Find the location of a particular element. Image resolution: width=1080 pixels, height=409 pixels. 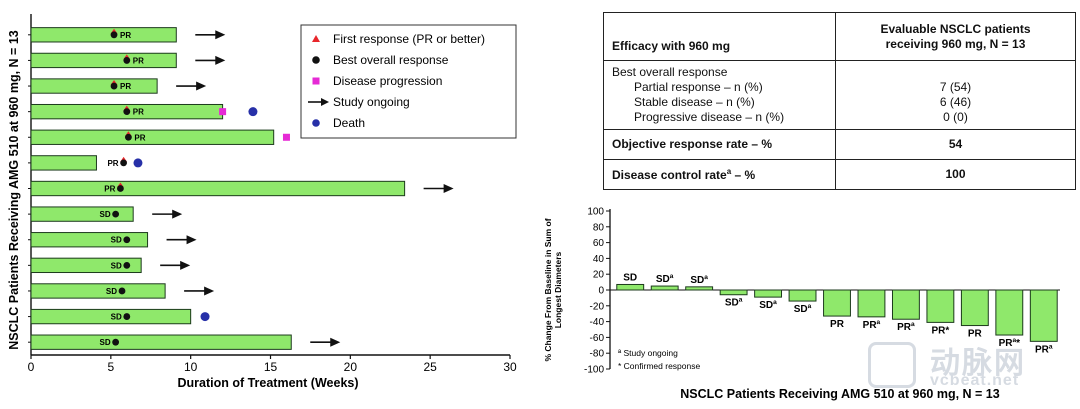

waterfall-y-tick-label: 100 is located at coordinates (595, 212).